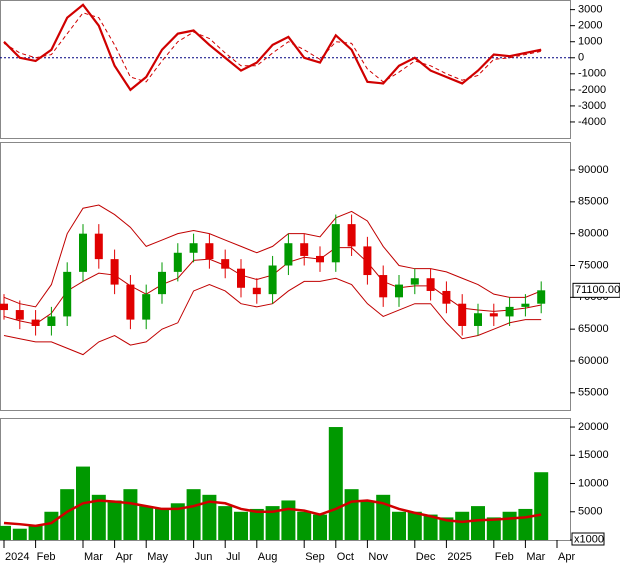  I want to click on y-tick-label: 3000, so click(590, 10).